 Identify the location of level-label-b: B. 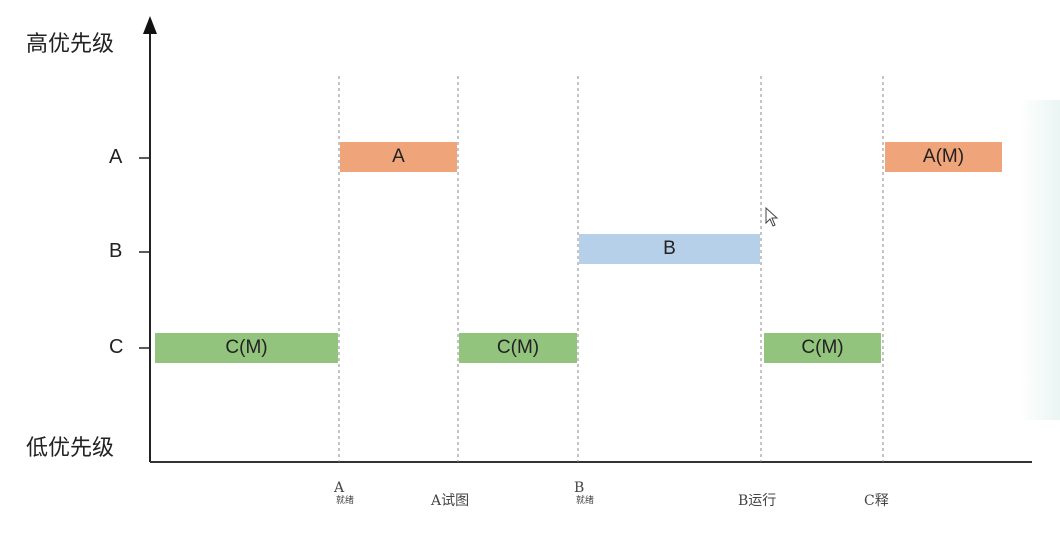
(116, 251).